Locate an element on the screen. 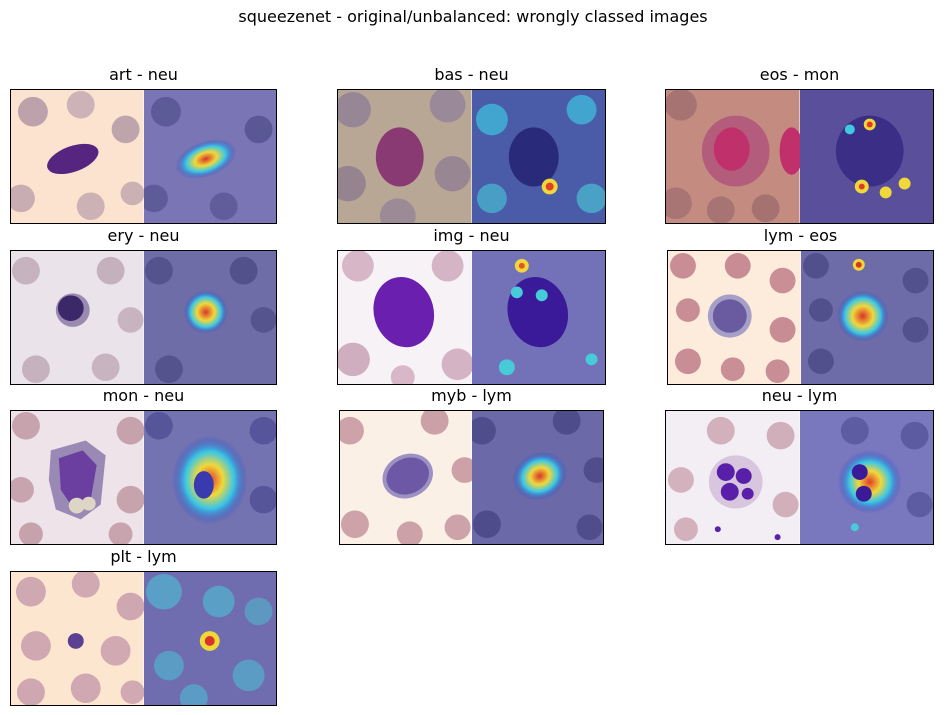  panel-ery-neu: ery - neu is located at coordinates (143, 306).